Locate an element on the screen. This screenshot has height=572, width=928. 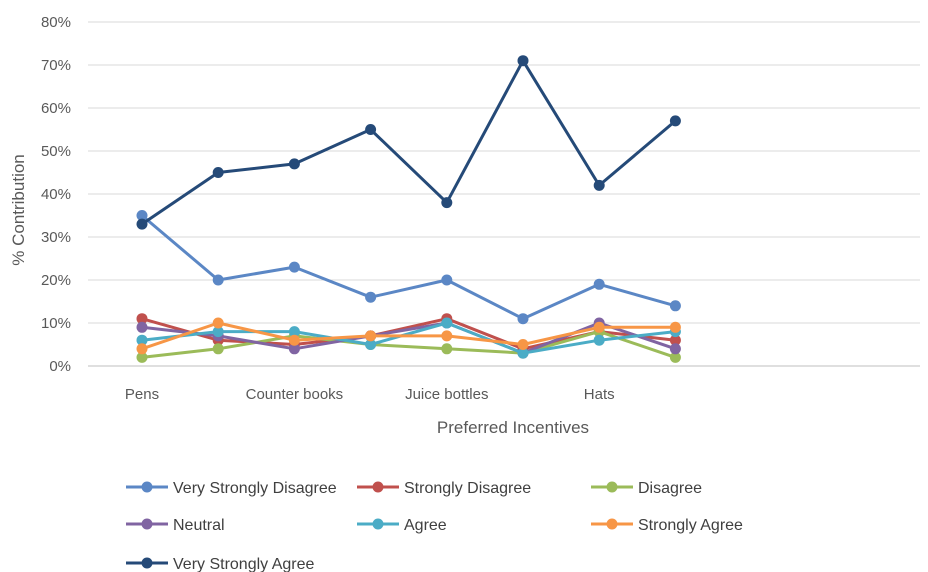
legend-item: Disagree is located at coordinates (646, 488).